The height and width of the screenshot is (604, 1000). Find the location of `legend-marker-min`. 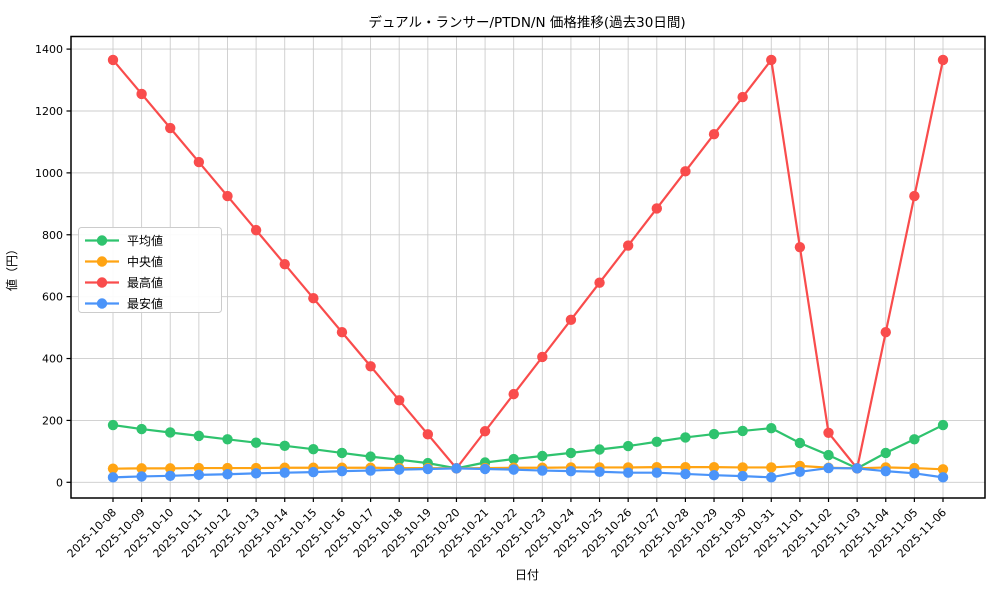

legend-marker-min is located at coordinates (102, 303).